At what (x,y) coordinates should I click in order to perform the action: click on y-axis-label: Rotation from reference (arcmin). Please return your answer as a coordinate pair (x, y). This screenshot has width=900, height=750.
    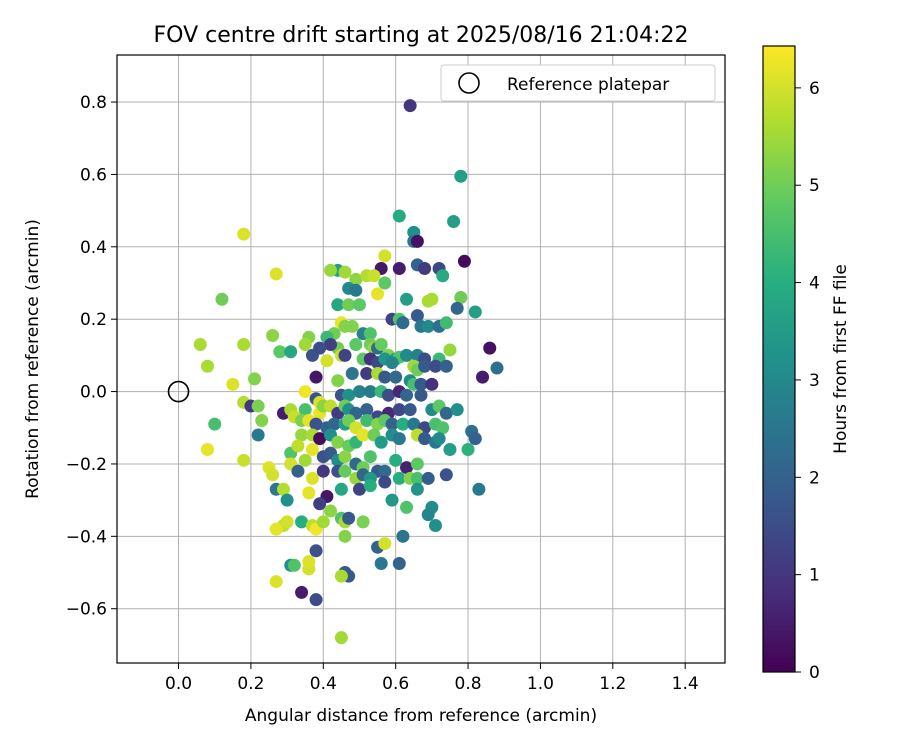
    Looking at the image, I should click on (33, 359).